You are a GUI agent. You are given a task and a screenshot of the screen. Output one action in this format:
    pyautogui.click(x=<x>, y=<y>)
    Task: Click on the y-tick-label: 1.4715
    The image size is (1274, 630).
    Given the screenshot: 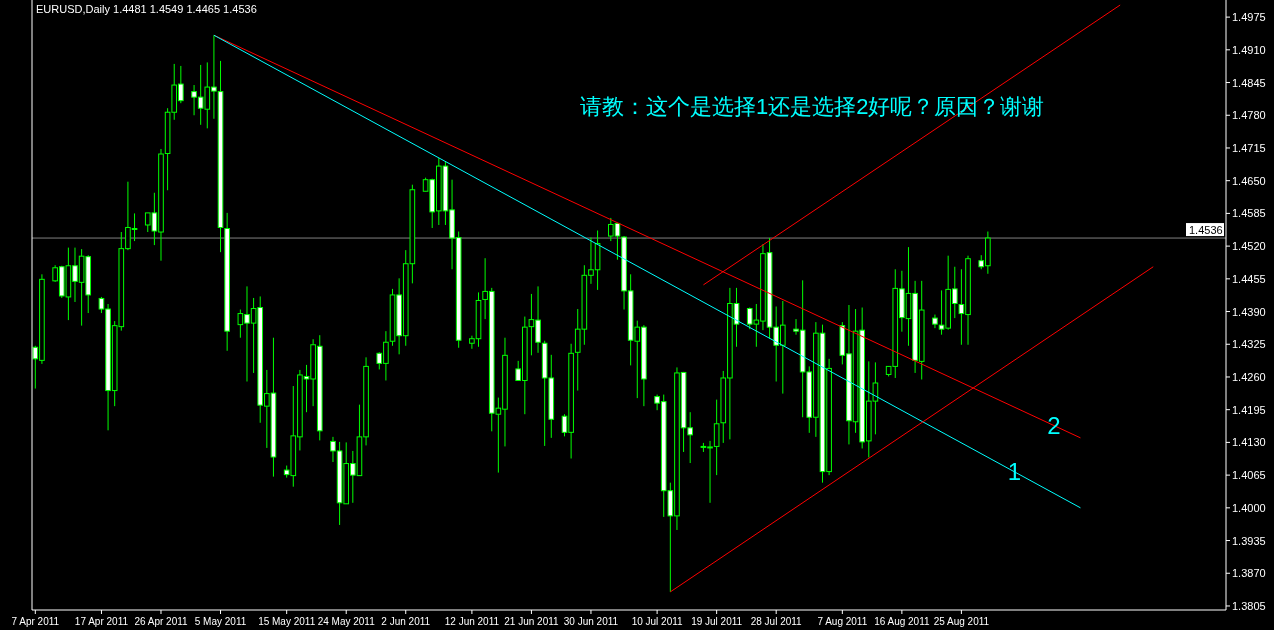 What is the action you would take?
    pyautogui.click(x=1249, y=147)
    